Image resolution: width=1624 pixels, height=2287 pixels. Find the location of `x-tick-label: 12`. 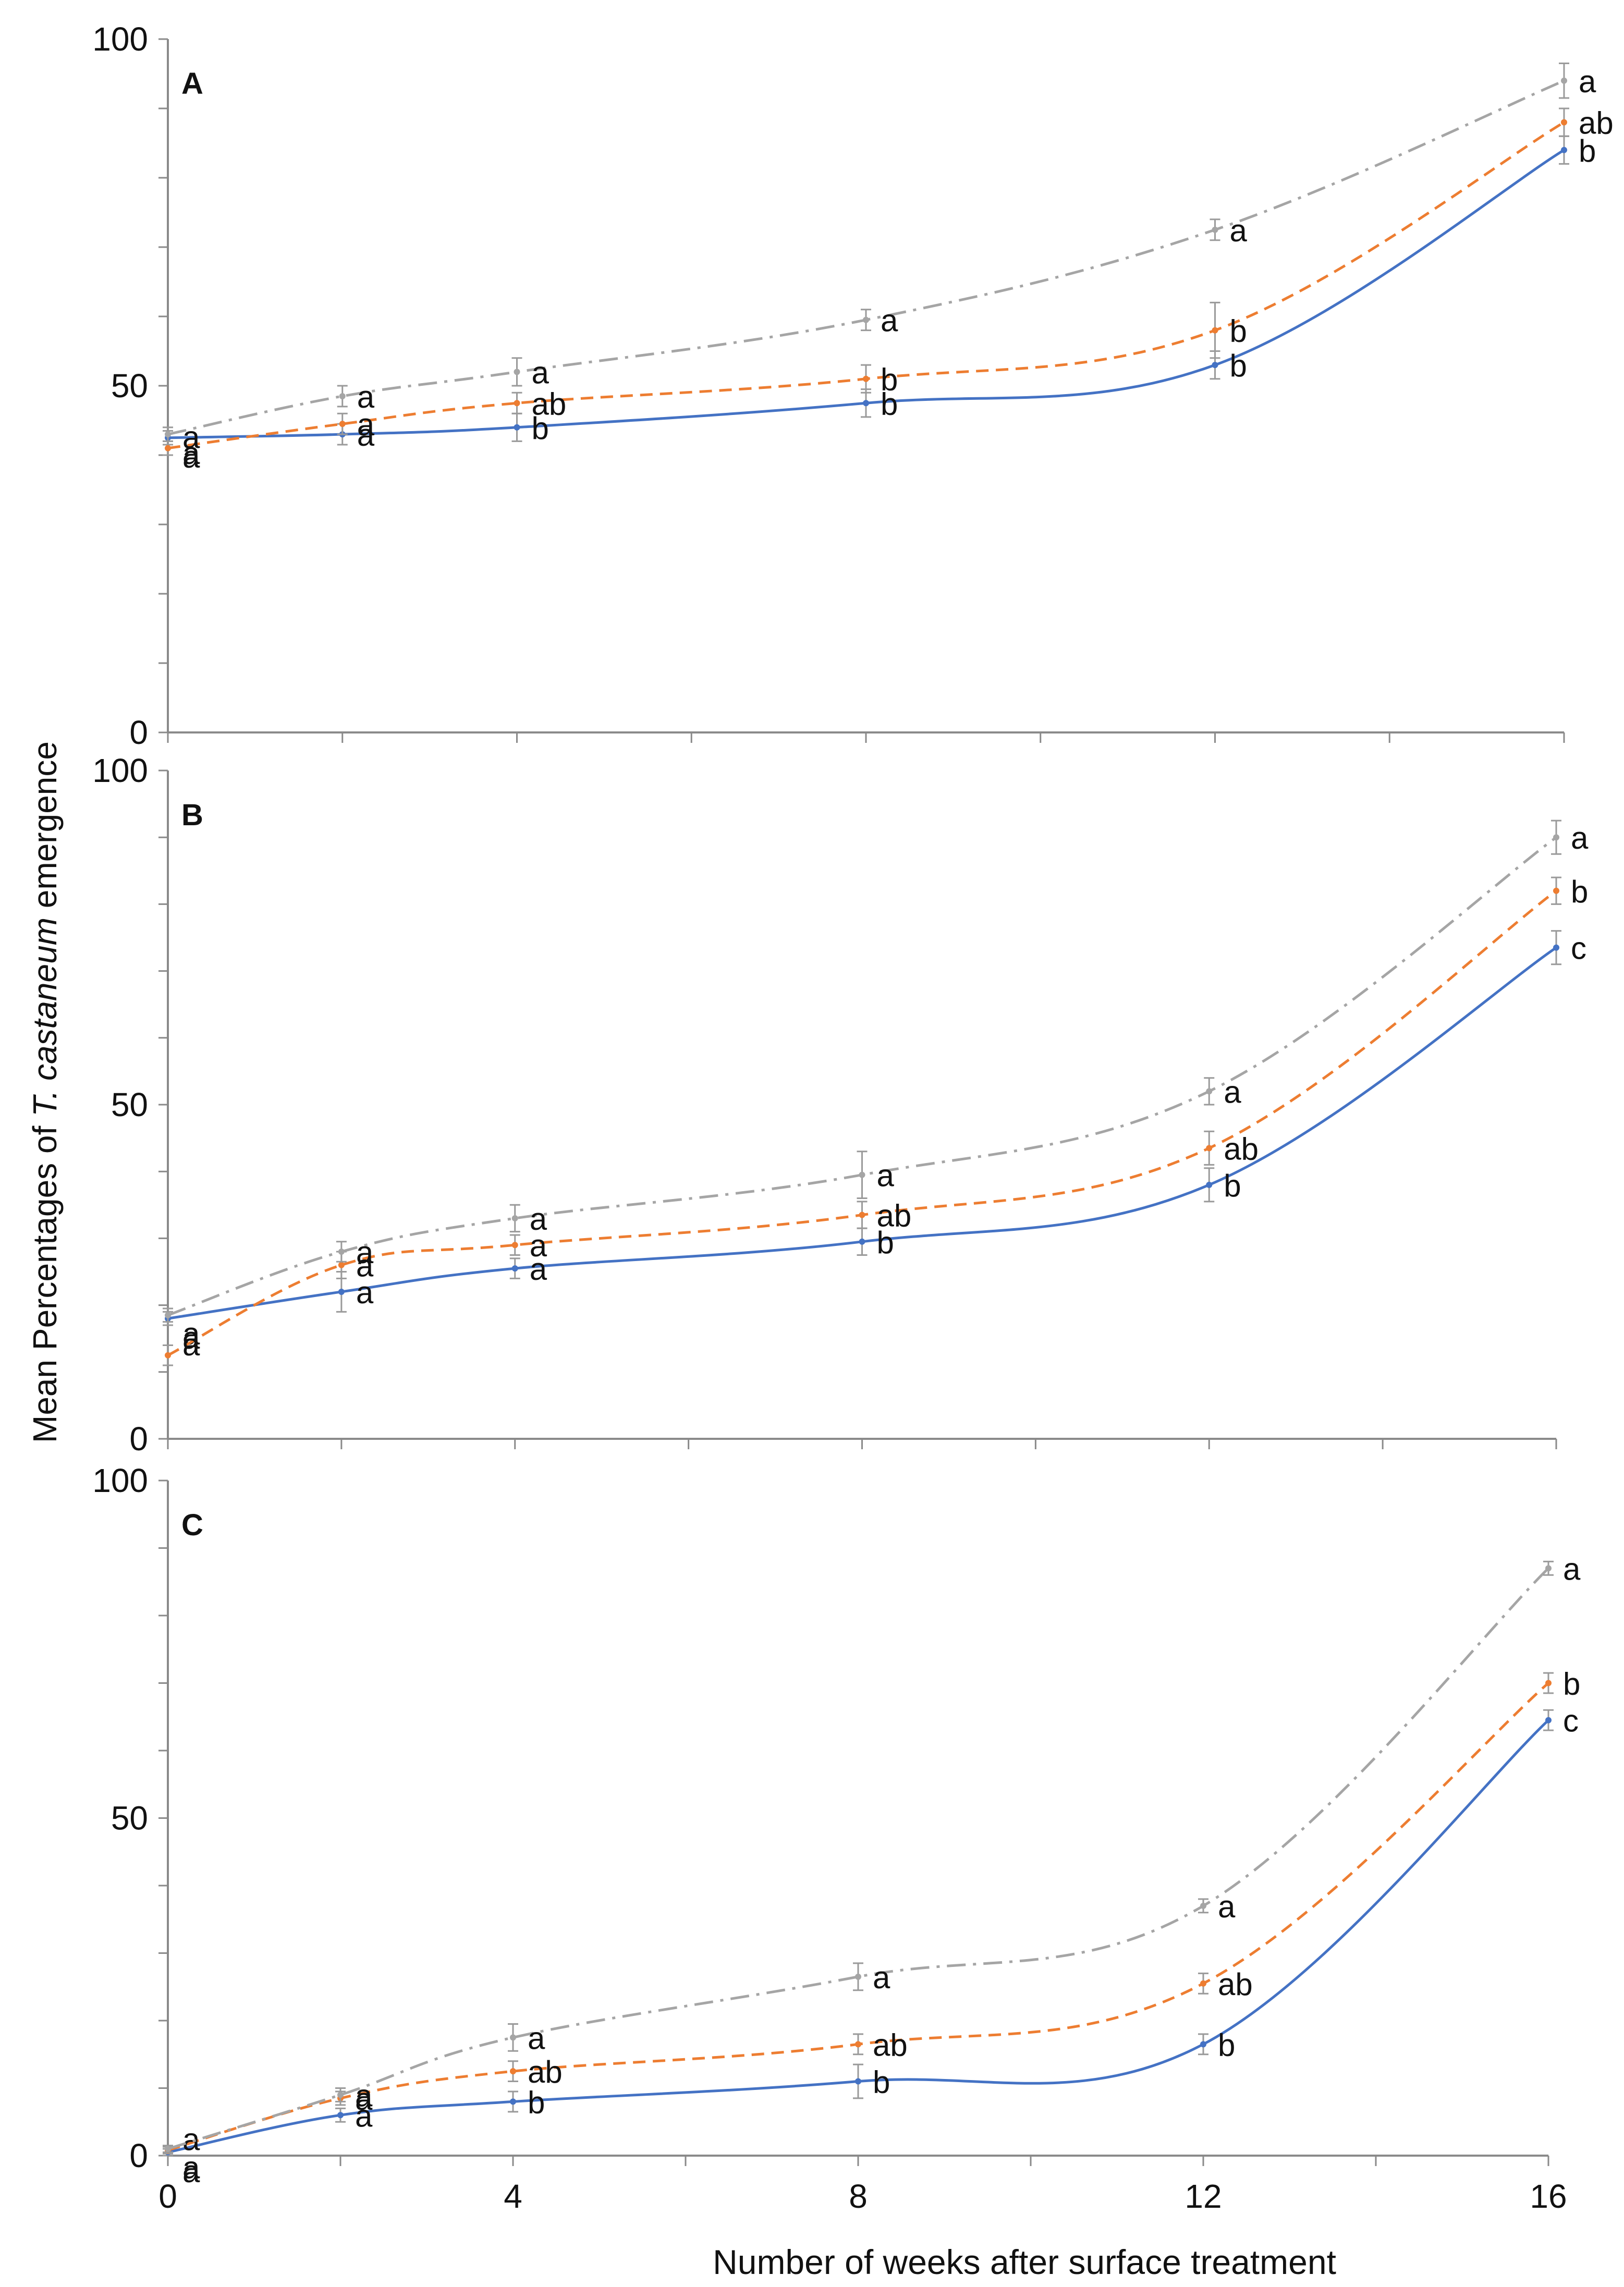

x-tick-label: 12 is located at coordinates (1203, 2197).